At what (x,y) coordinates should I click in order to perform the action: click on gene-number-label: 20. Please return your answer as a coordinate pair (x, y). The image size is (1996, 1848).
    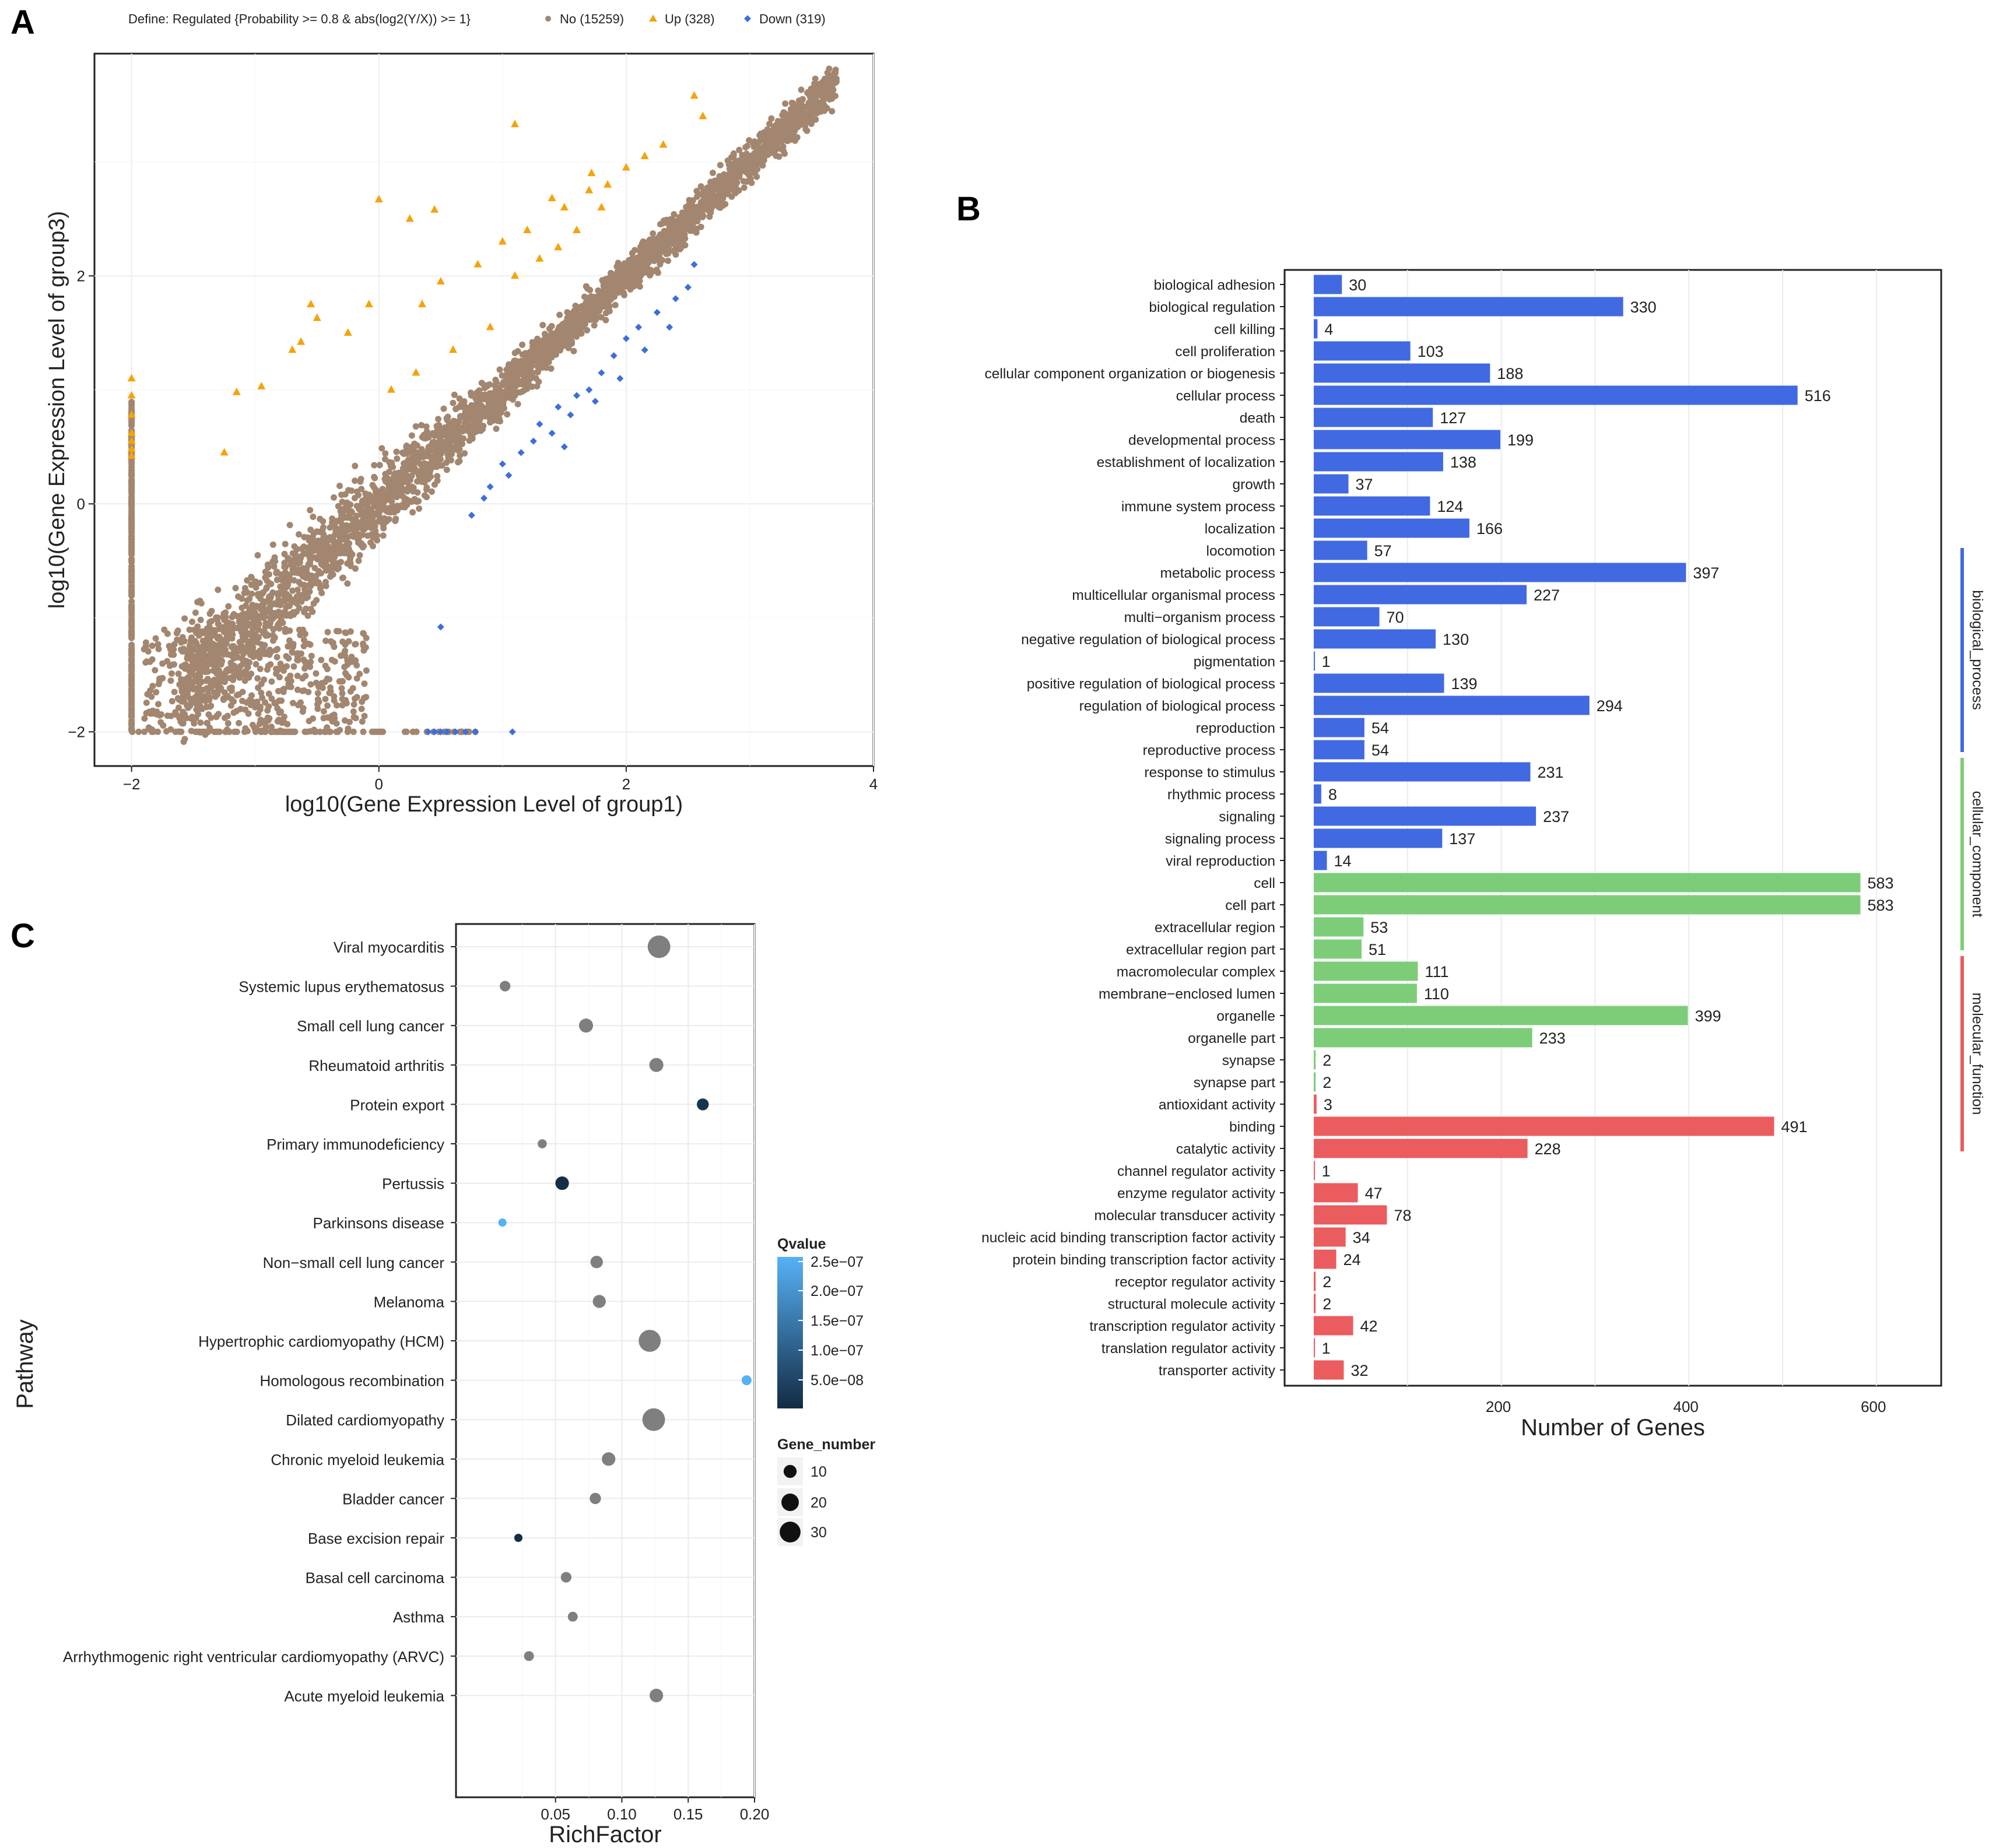
    Looking at the image, I should click on (819, 1503).